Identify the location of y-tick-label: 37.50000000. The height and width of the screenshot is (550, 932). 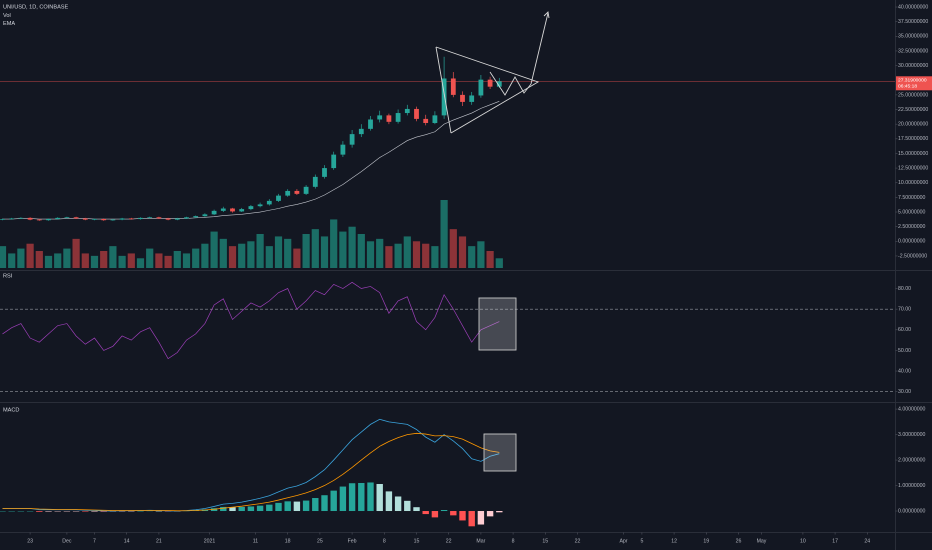
(913, 22).